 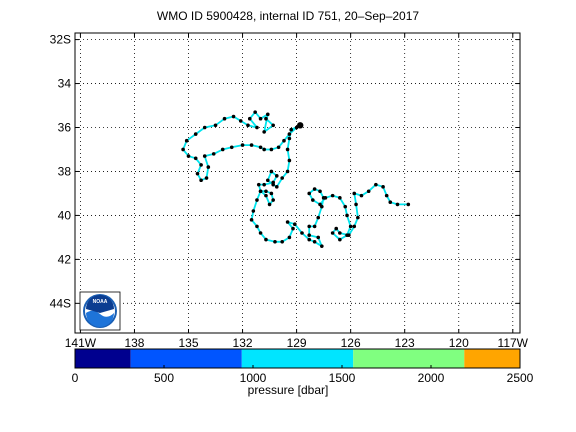 I want to click on logo-bird, so click(x=100, y=304).